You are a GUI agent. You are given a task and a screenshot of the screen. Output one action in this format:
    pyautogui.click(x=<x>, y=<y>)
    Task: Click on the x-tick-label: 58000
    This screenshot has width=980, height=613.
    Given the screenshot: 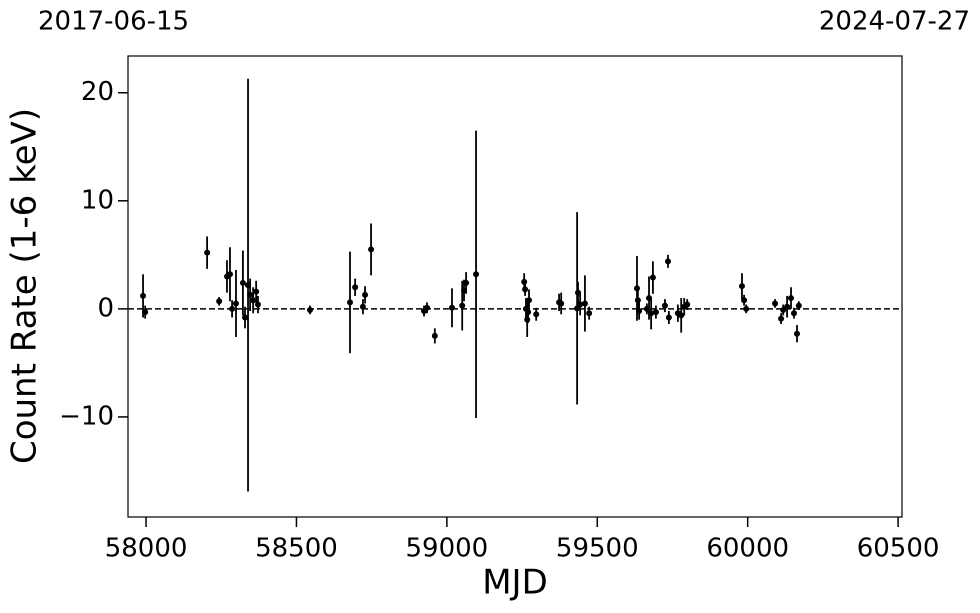 What is the action you would take?
    pyautogui.click(x=146, y=549)
    